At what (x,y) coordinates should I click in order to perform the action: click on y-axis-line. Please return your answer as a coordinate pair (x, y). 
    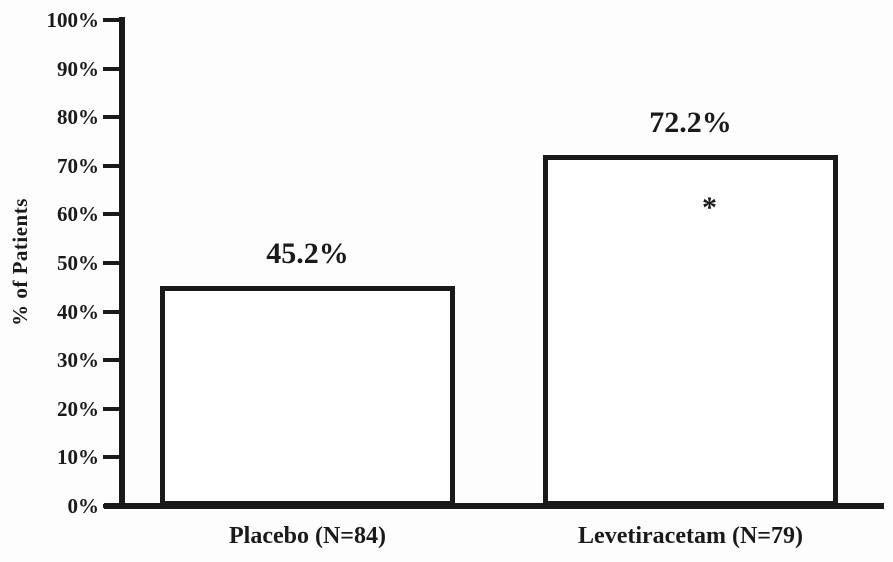
    Looking at the image, I should click on (122, 263).